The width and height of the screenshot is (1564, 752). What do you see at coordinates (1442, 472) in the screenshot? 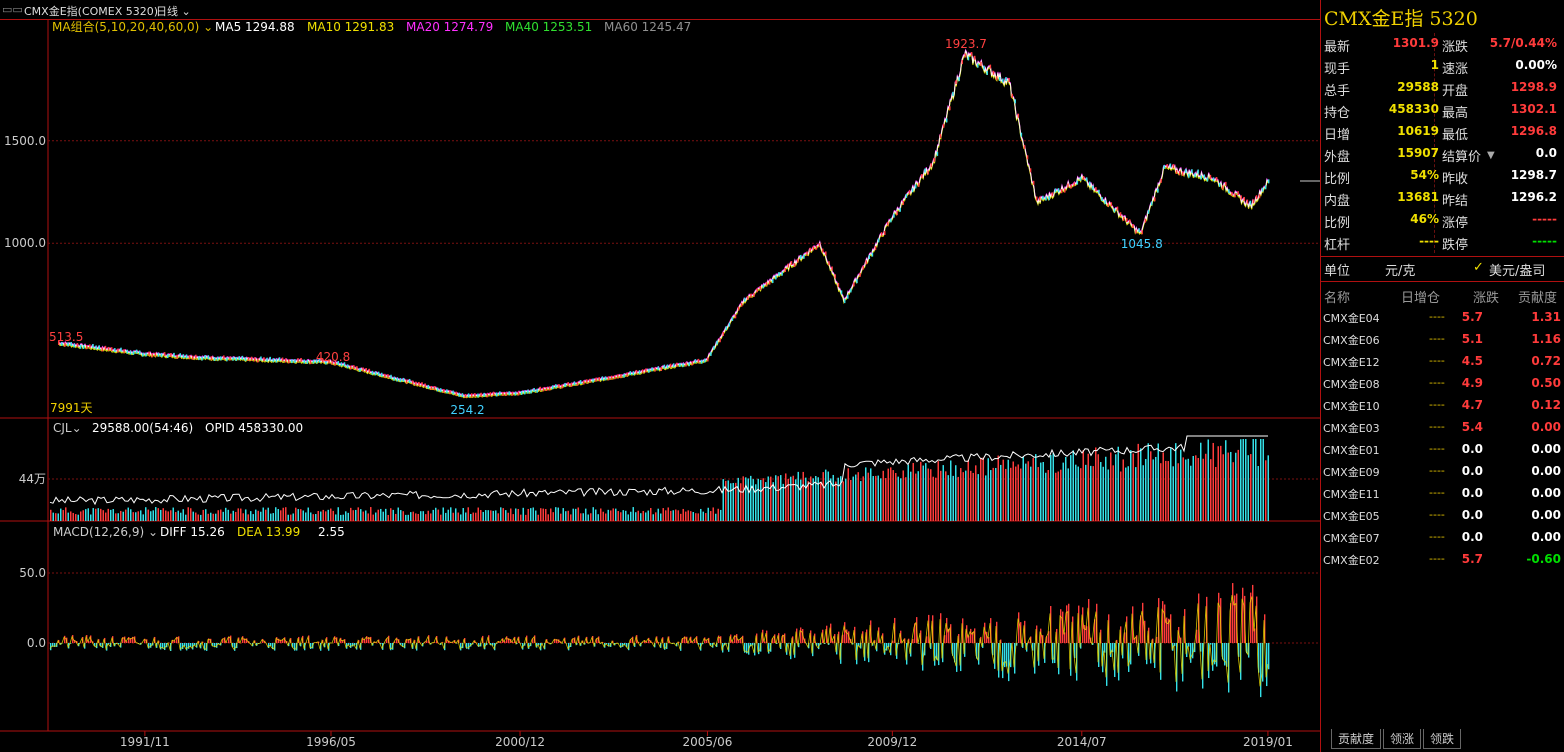
I see `list-item: CMX金E09 ---- 0.0 0.00` at bounding box center [1442, 472].